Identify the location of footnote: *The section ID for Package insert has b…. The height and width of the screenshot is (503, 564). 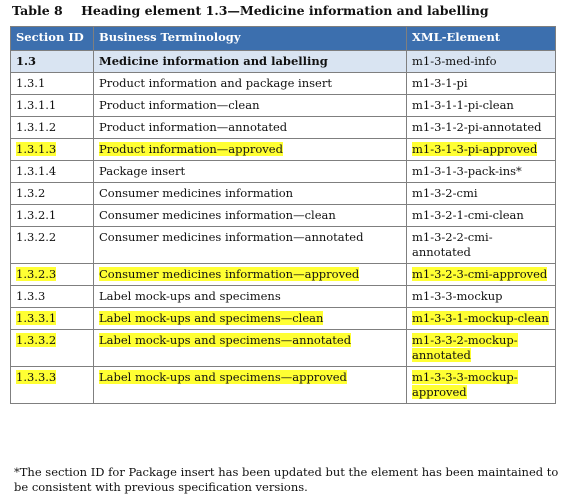
(286, 479).